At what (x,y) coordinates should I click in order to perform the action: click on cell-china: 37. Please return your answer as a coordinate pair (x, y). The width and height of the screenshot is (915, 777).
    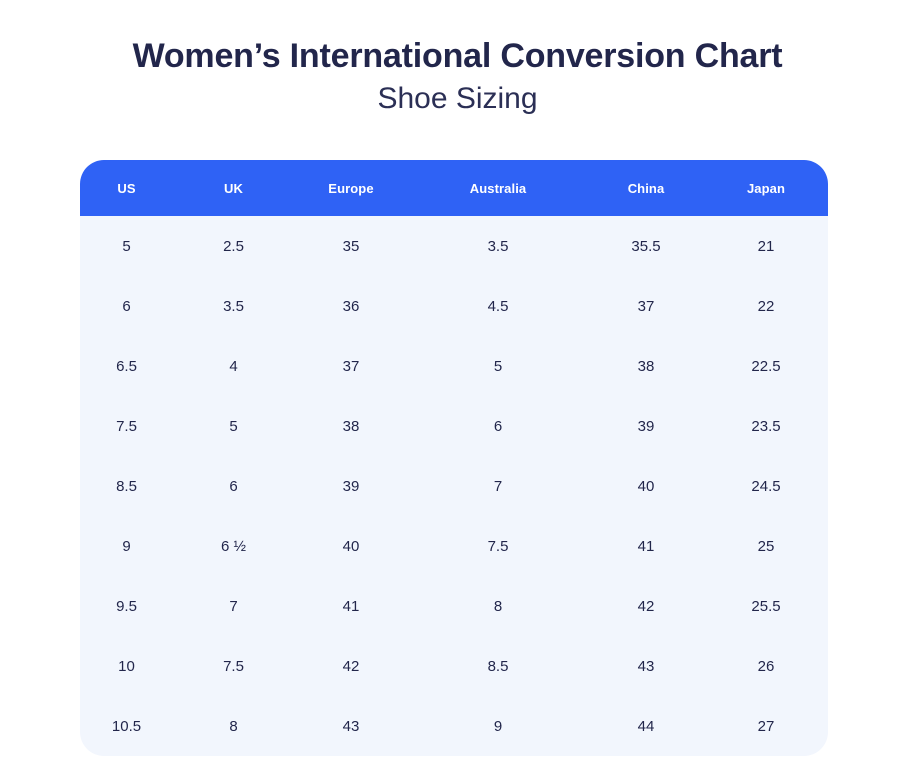
    Looking at the image, I should click on (646, 306).